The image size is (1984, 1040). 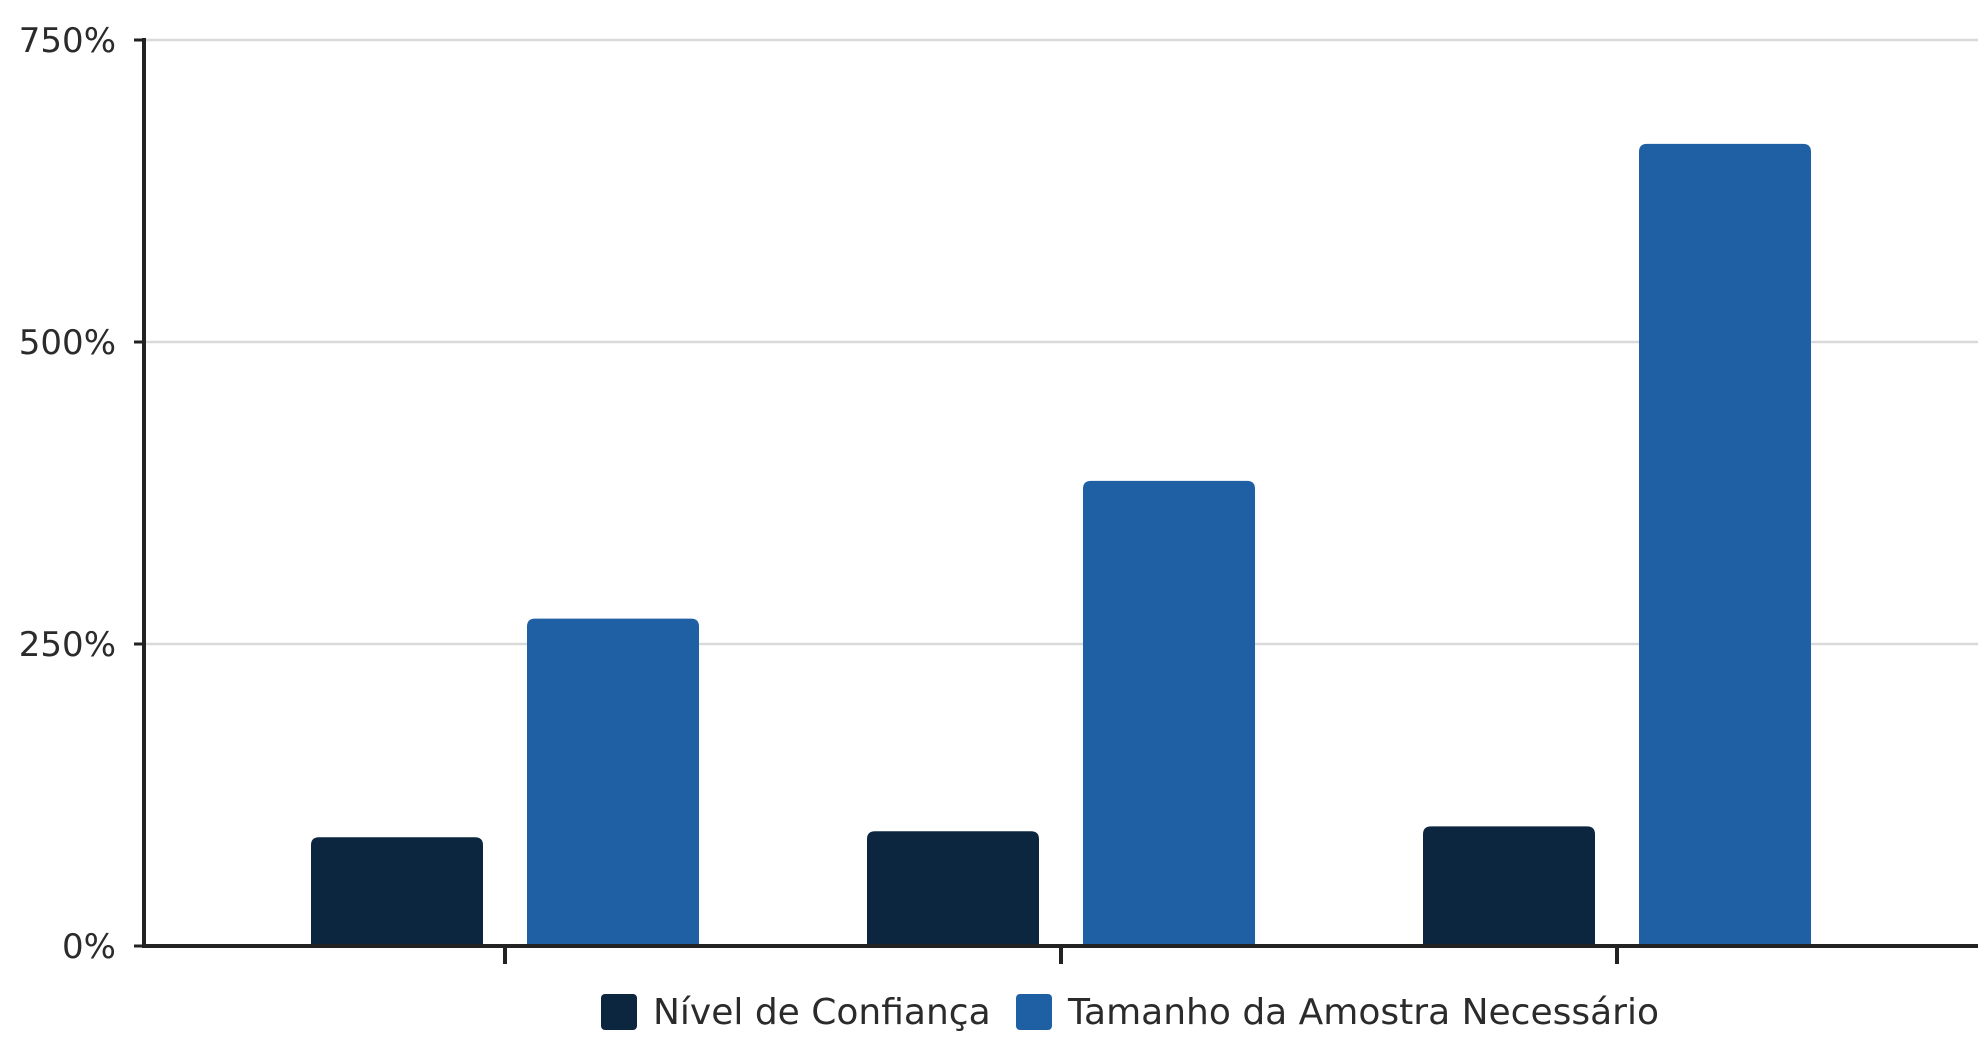 What do you see at coordinates (619, 1012) in the screenshot?
I see `legend-swatch-nivel-de-confianca` at bounding box center [619, 1012].